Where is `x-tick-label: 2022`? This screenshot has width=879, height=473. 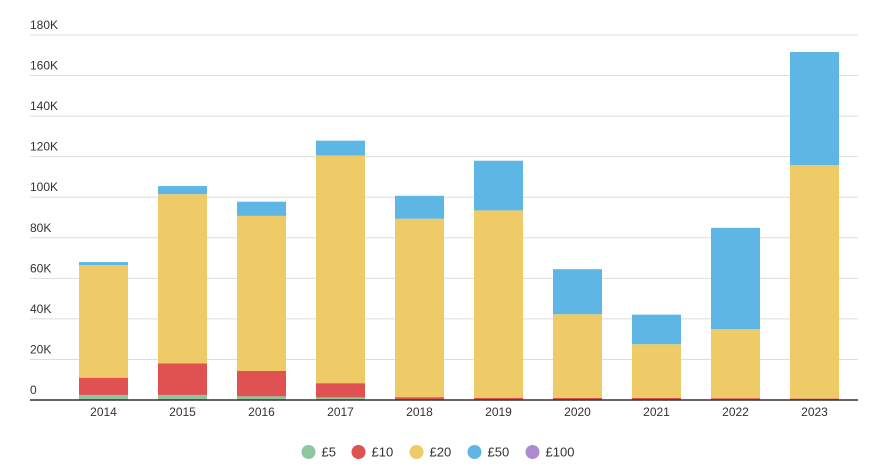
x-tick-label: 2022 is located at coordinates (735, 412).